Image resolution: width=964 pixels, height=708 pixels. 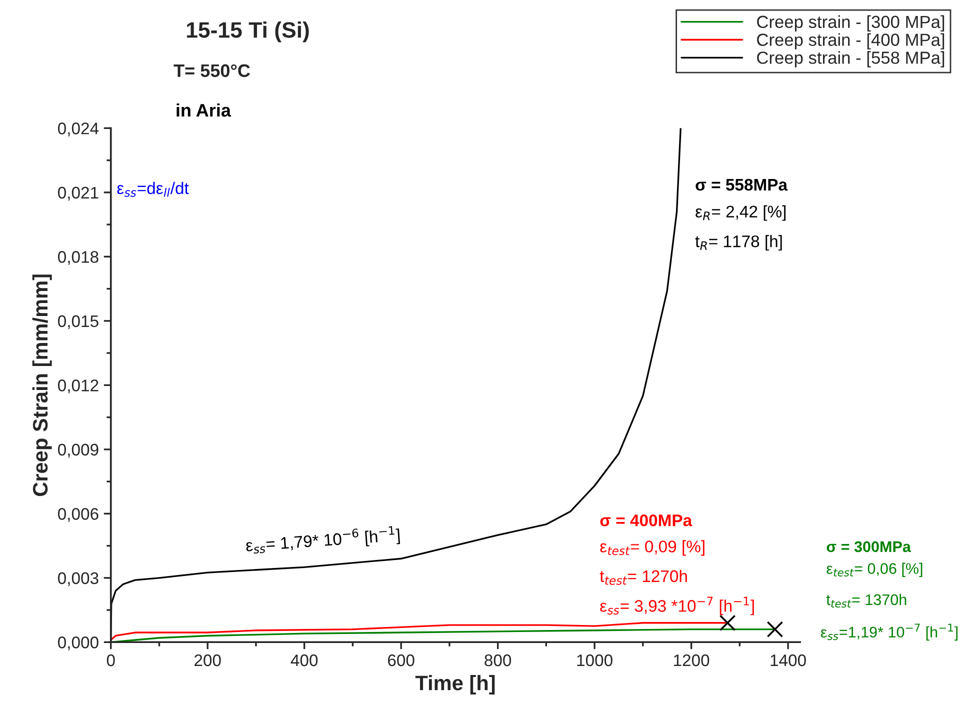 What do you see at coordinates (850, 23) in the screenshot?
I see `legend-label: Creep strain - [300 MPa]` at bounding box center [850, 23].